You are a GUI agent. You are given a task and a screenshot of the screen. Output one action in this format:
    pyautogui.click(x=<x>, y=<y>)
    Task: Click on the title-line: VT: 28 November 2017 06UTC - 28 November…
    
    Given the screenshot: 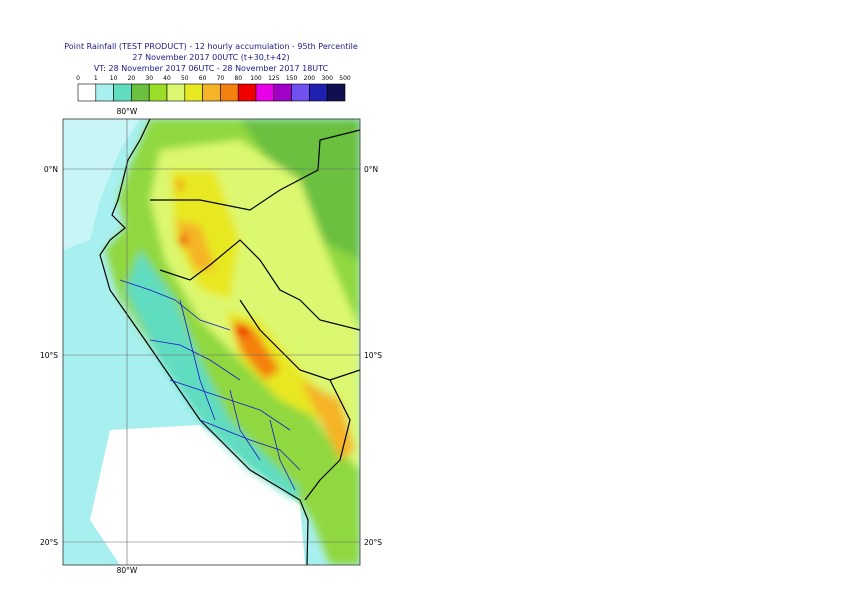 What is the action you would take?
    pyautogui.click(x=211, y=68)
    